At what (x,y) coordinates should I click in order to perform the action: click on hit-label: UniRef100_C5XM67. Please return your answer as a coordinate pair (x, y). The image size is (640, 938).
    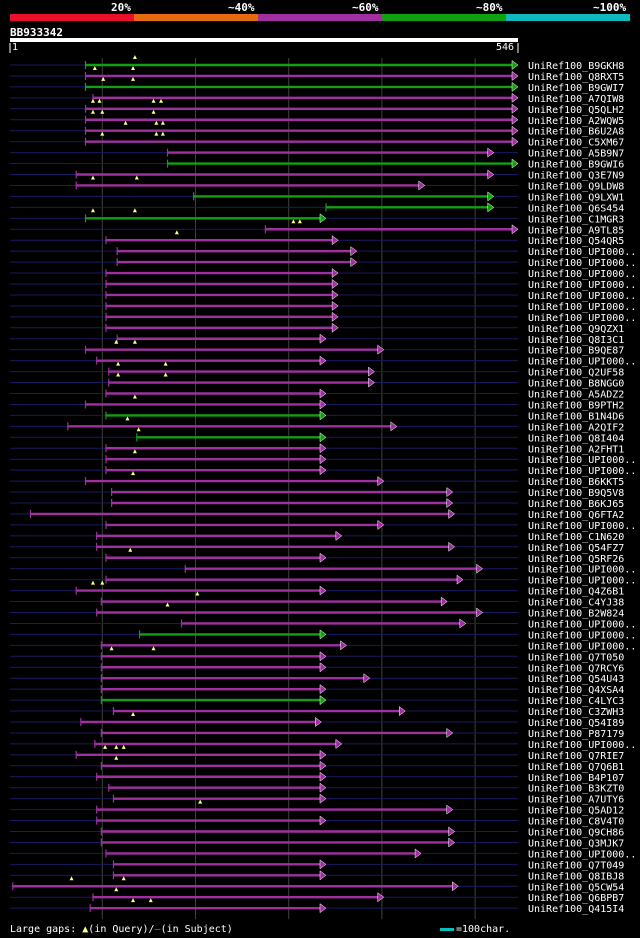
    Looking at the image, I should click on (576, 143).